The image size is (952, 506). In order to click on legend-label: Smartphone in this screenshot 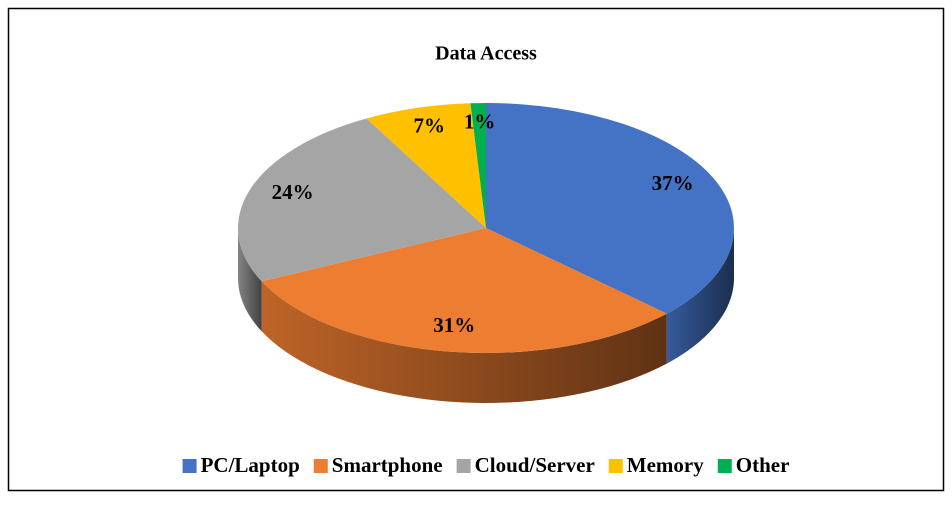, I will do `click(387, 465)`.